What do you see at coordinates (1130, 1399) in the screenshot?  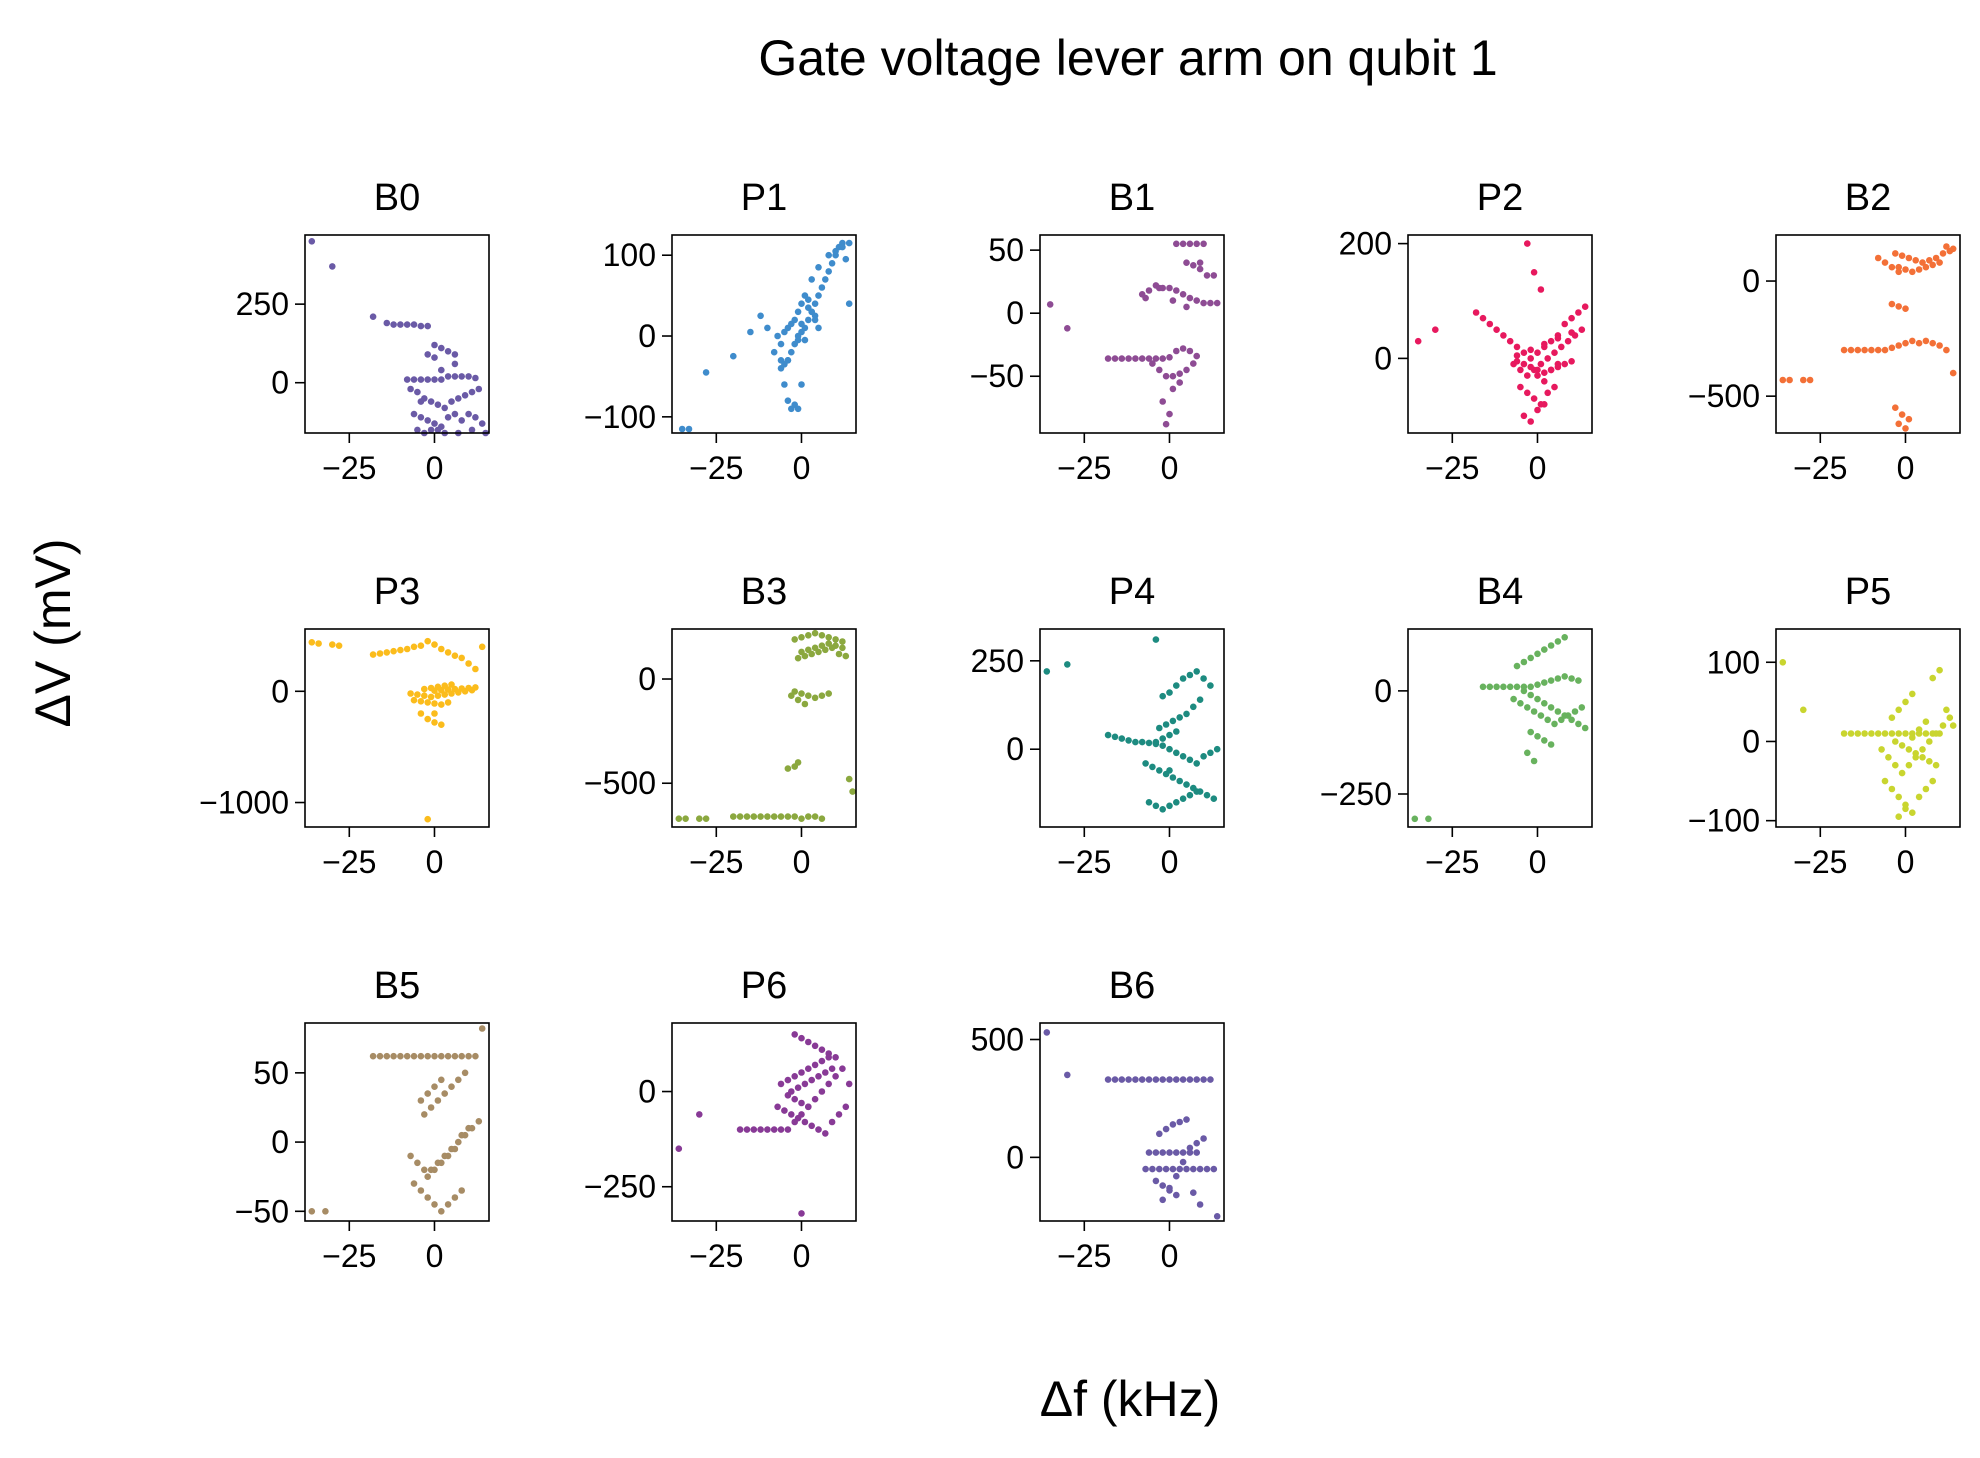 I see `x-axis-label: Δf (kHz)` at bounding box center [1130, 1399].